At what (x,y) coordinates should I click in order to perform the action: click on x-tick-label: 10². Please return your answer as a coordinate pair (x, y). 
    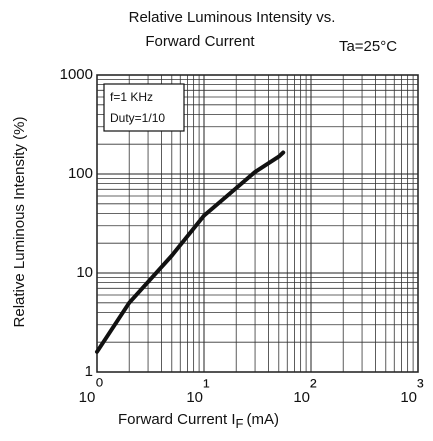
    Looking at the image, I should click on (305, 391).